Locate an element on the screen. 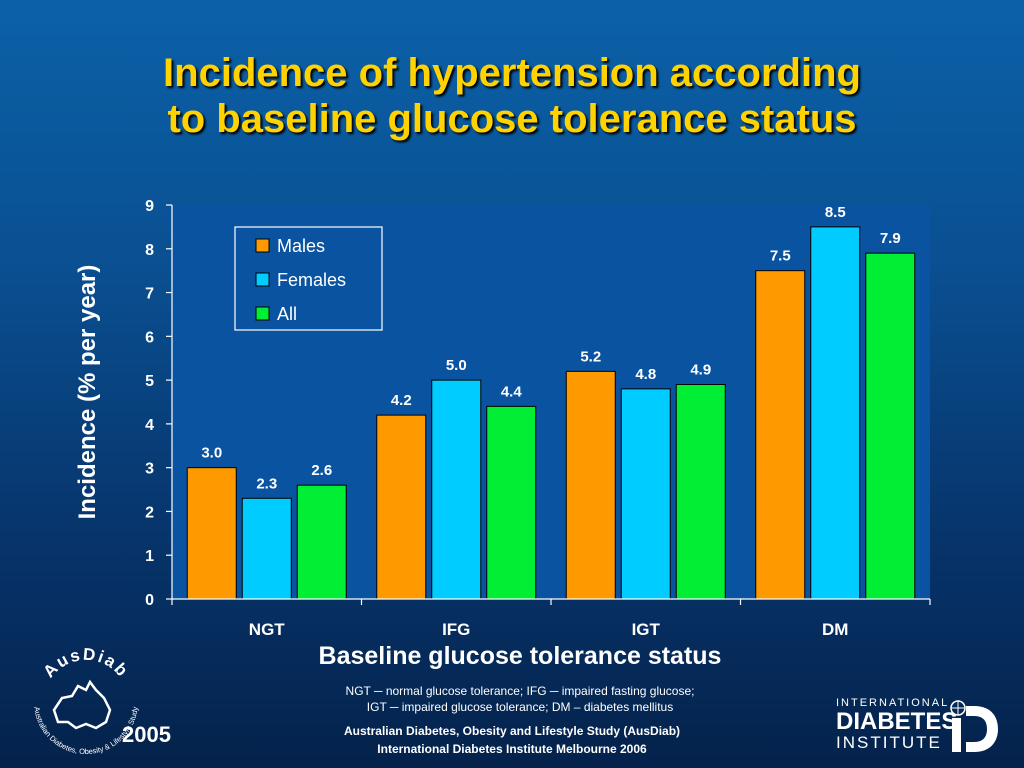  x-tick-label: DM is located at coordinates (835, 629).